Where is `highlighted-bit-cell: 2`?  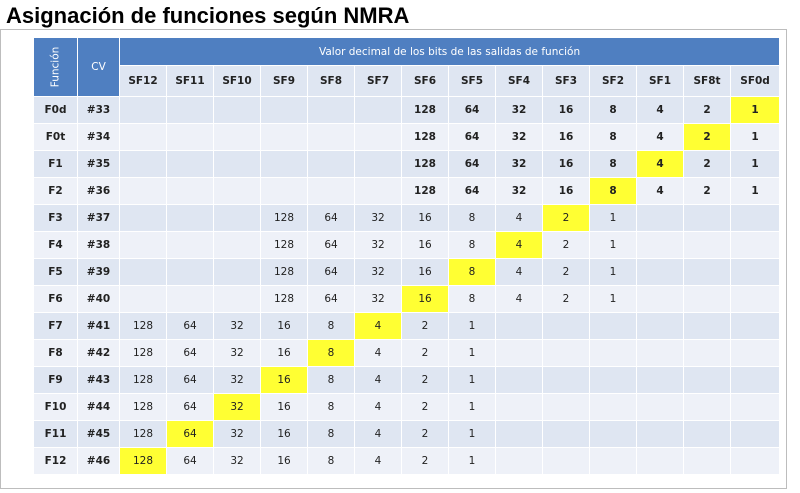
highlighted-bit-cell: 2 is located at coordinates (566, 218).